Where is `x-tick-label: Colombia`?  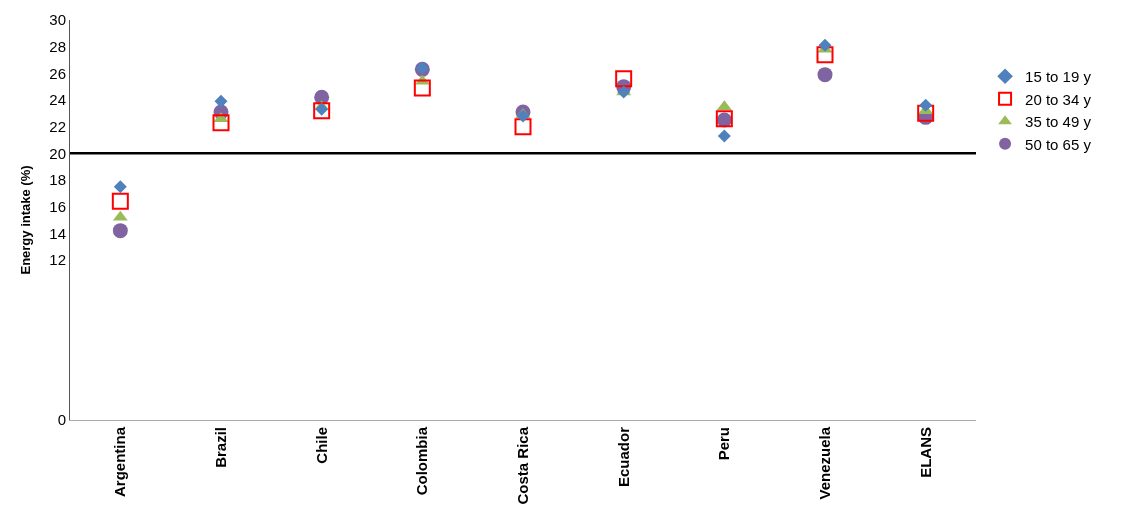
x-tick-label: Colombia is located at coordinates (422, 461).